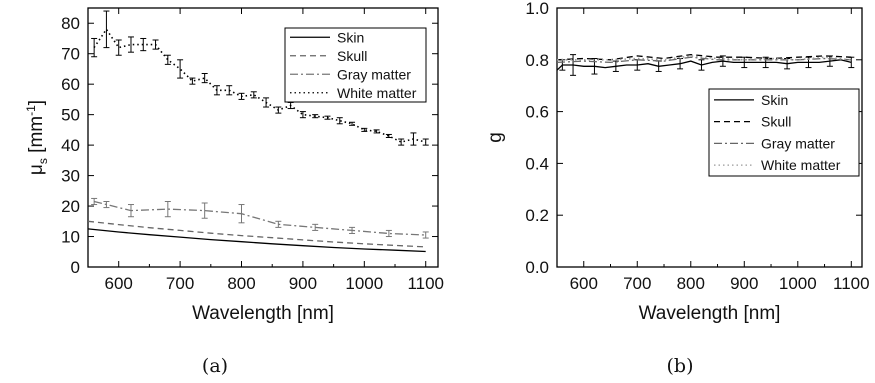 The height and width of the screenshot is (383, 875). I want to click on y-tick-label: 0.6, so click(537, 112).